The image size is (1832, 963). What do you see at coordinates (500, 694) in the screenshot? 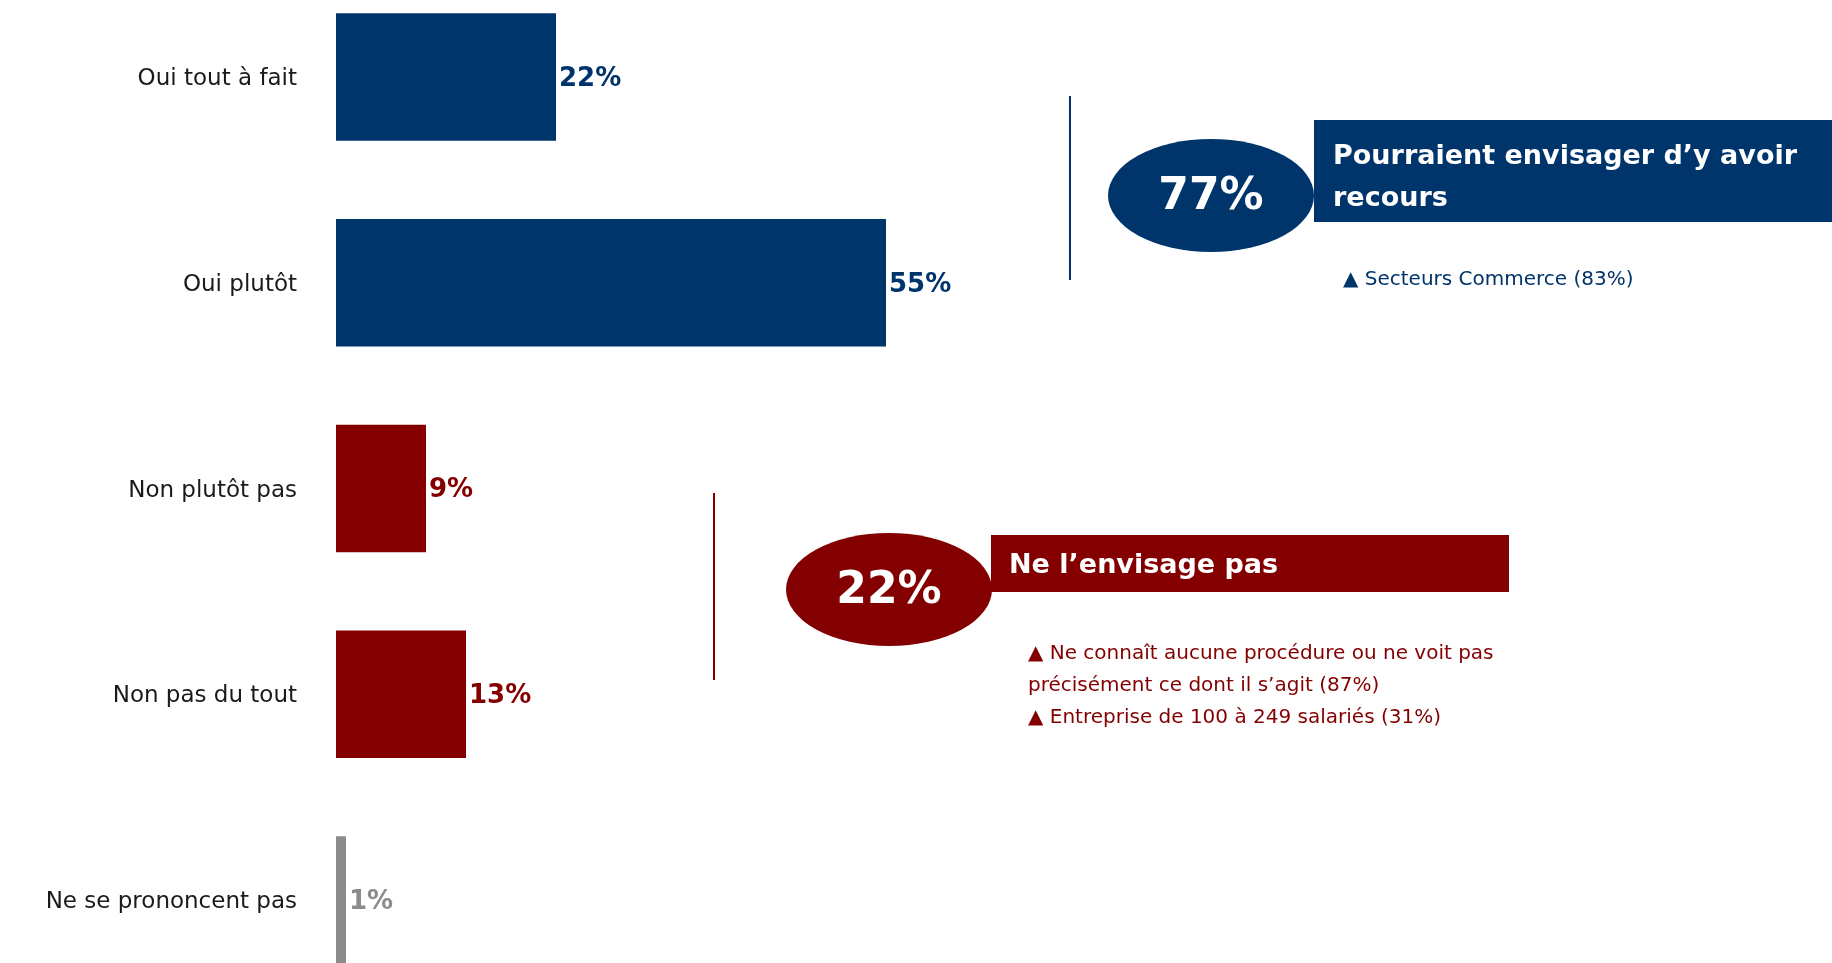
I see `data-label: 13%` at bounding box center [500, 694].